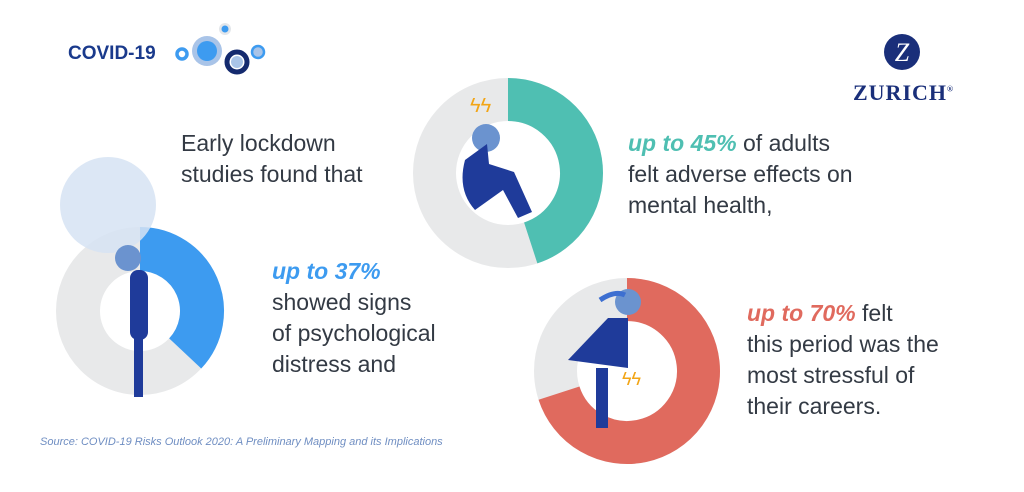 The height and width of the screenshot is (492, 1024). Describe the element at coordinates (801, 313) in the screenshot. I see `stat-highlight: up to 70%` at that location.